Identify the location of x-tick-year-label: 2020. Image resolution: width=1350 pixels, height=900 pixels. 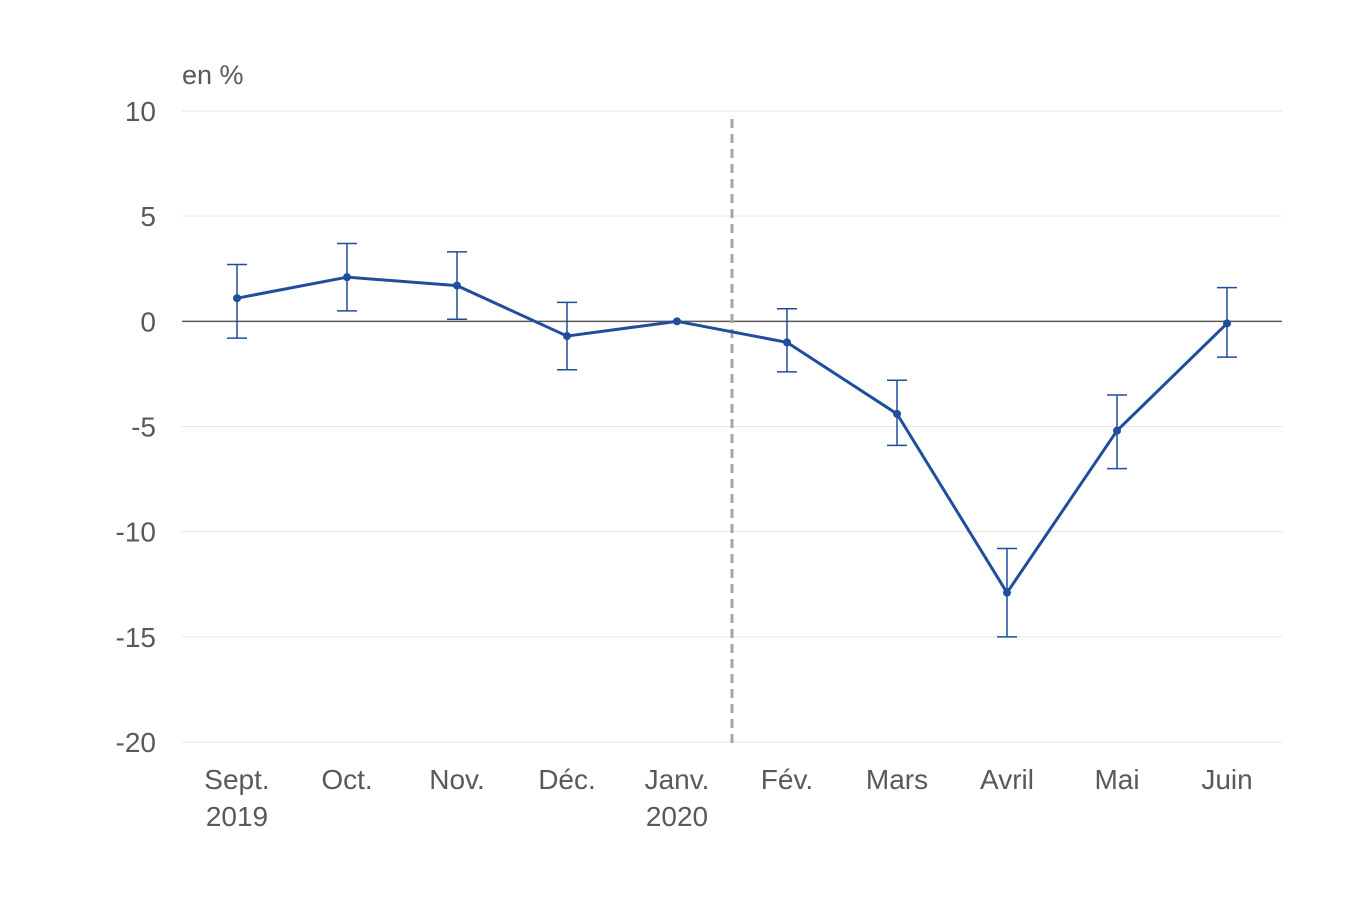
(677, 816).